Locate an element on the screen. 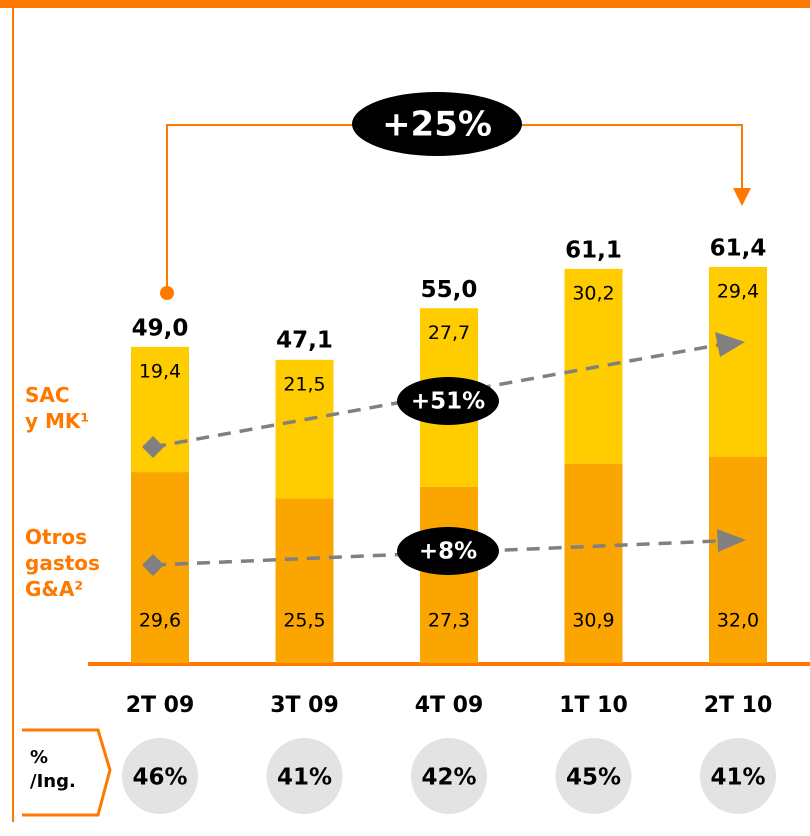 This screenshot has height=836, width=810. trend-line is located at coordinates (435, 553).